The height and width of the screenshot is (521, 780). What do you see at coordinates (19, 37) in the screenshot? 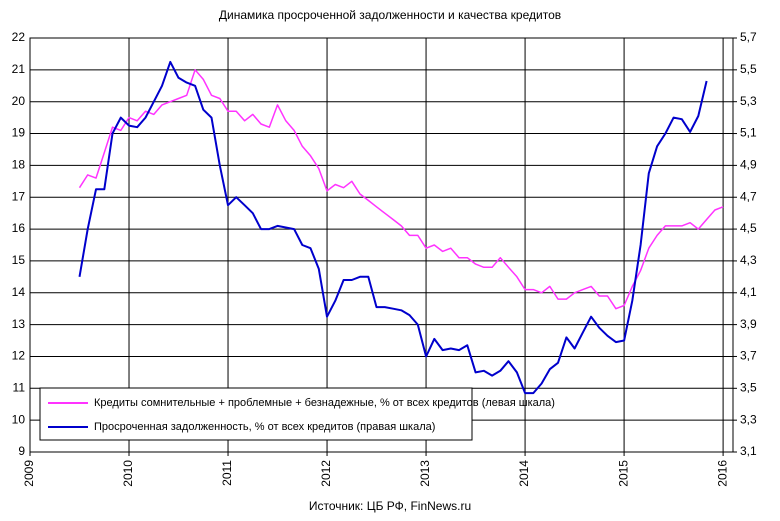
I see `y-tick-label: 22` at bounding box center [19, 37].